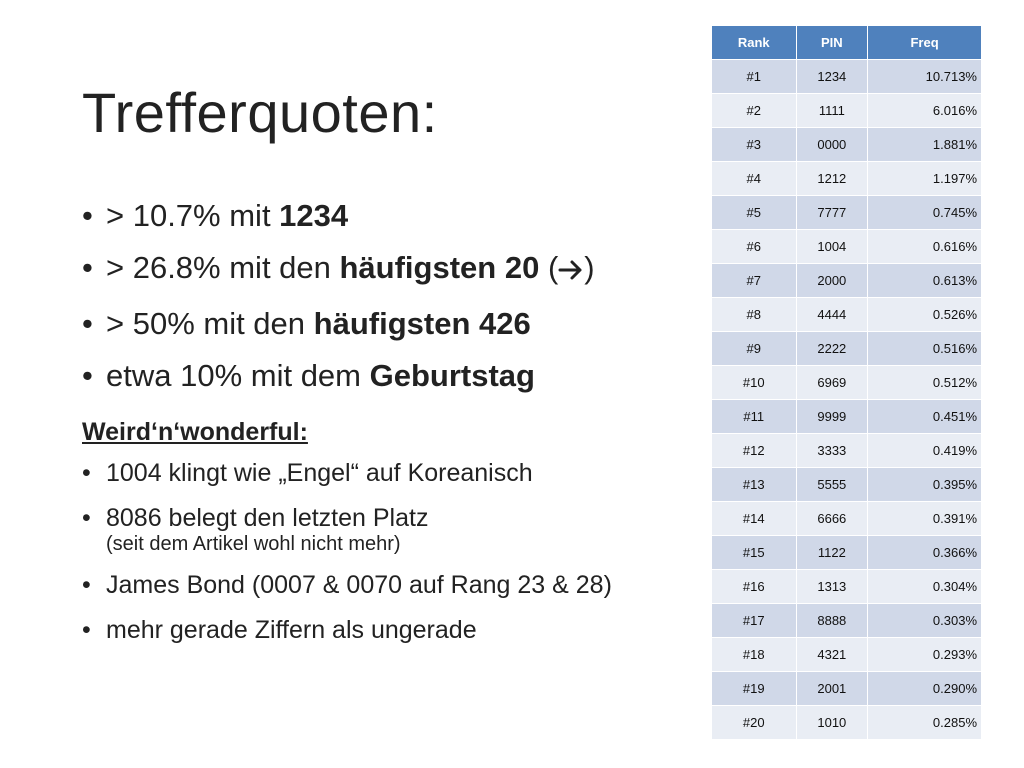 This screenshot has height=768, width=1024. Describe the element at coordinates (832, 416) in the screenshot. I see `pin-cell: 9999` at that location.